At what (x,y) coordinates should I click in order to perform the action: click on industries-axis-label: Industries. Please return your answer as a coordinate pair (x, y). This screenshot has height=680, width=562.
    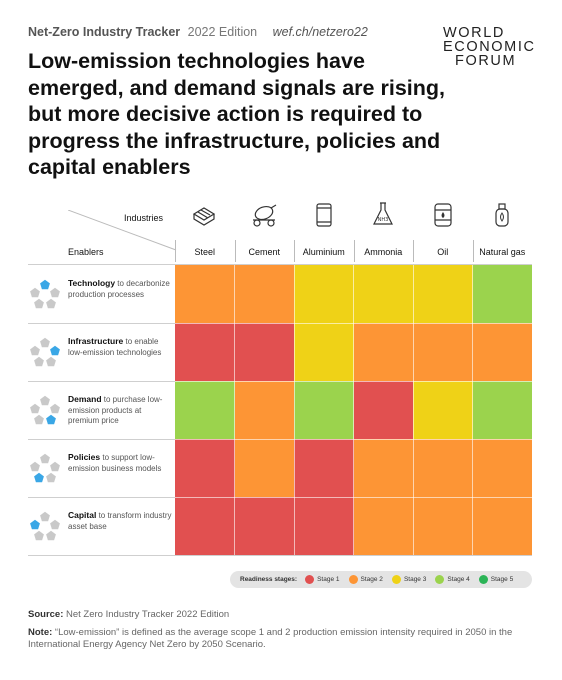
    Looking at the image, I should click on (144, 218).